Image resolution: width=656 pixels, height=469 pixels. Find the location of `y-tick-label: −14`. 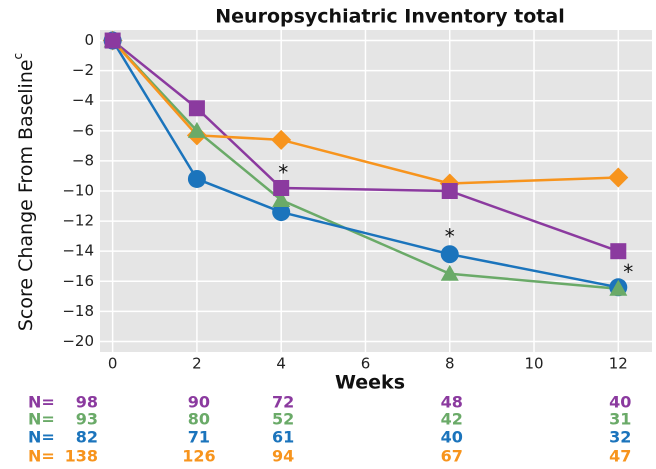

y-tick-label: −14 is located at coordinates (78, 251).